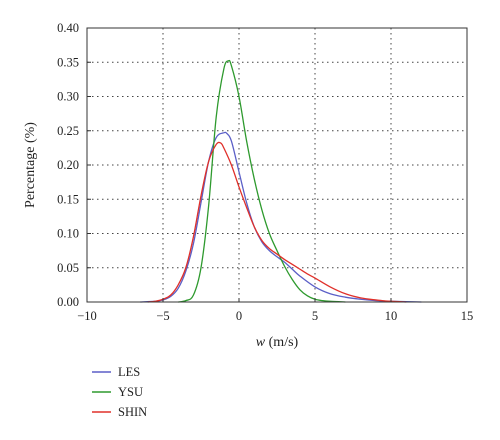 The height and width of the screenshot is (440, 500). I want to click on y-tick-label: 0.00, so click(68, 302).